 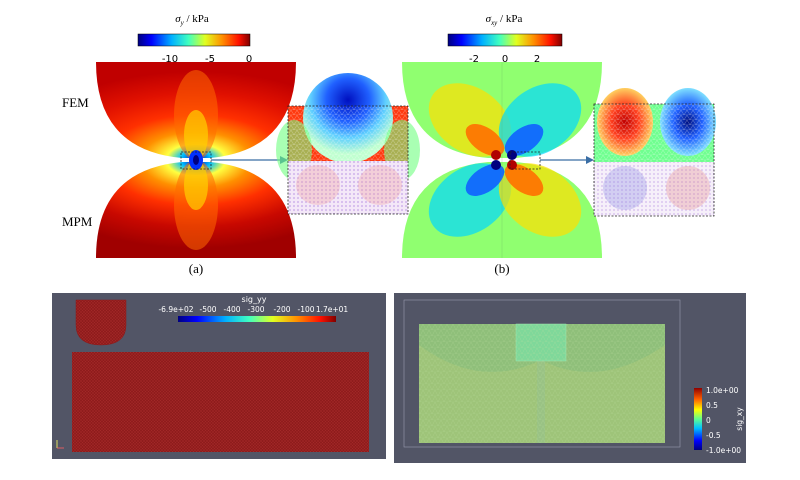 I want to click on colorbar-right-tick-4: -1.0e+00, so click(x=723, y=450).